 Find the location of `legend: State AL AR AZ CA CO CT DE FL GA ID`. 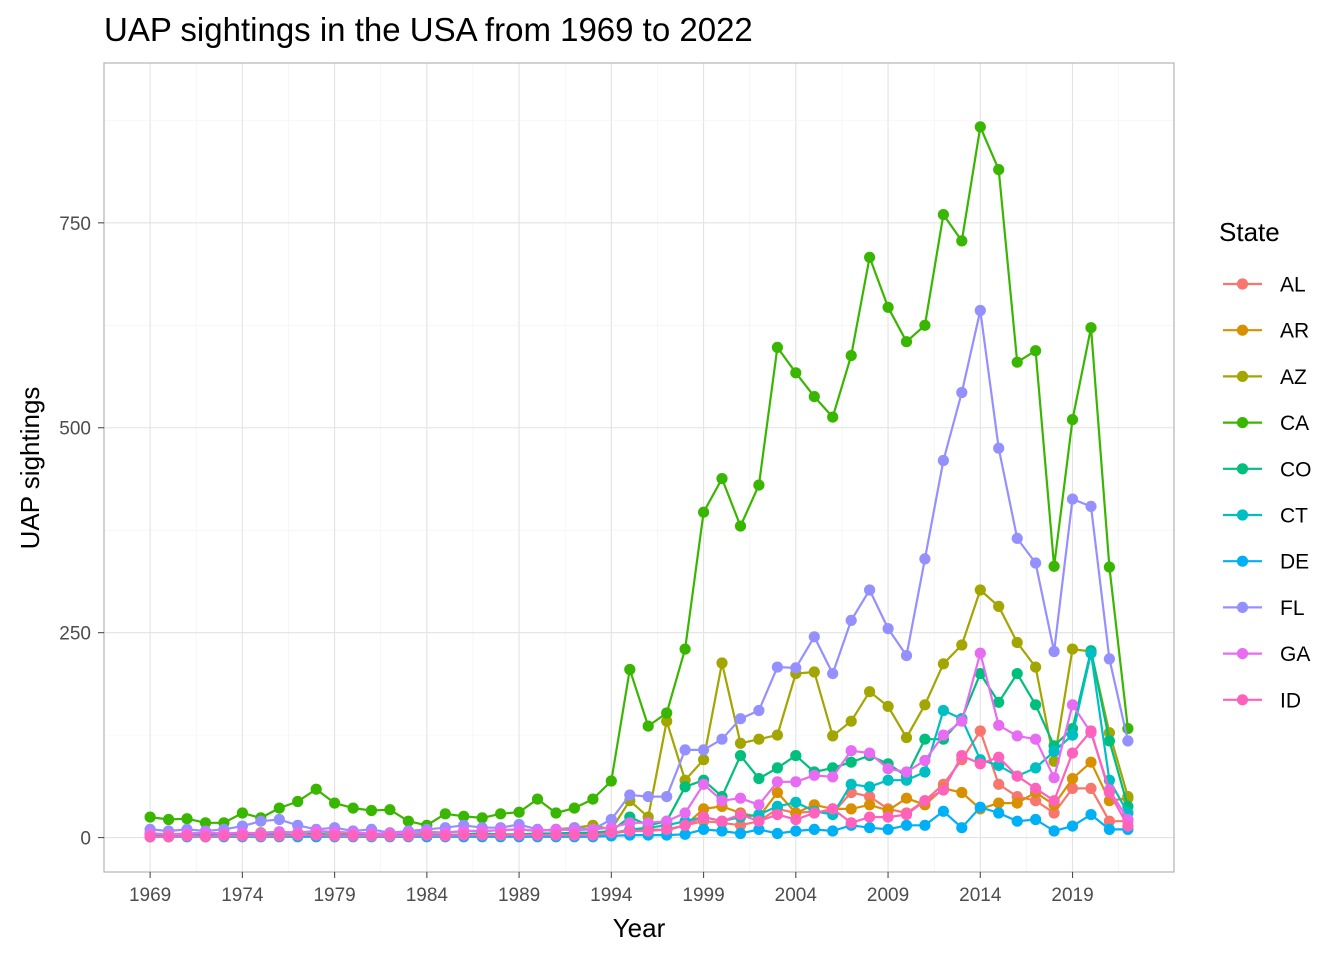

legend: State AL AR AZ CA CO CT DE FL GA ID is located at coordinates (1265, 464).